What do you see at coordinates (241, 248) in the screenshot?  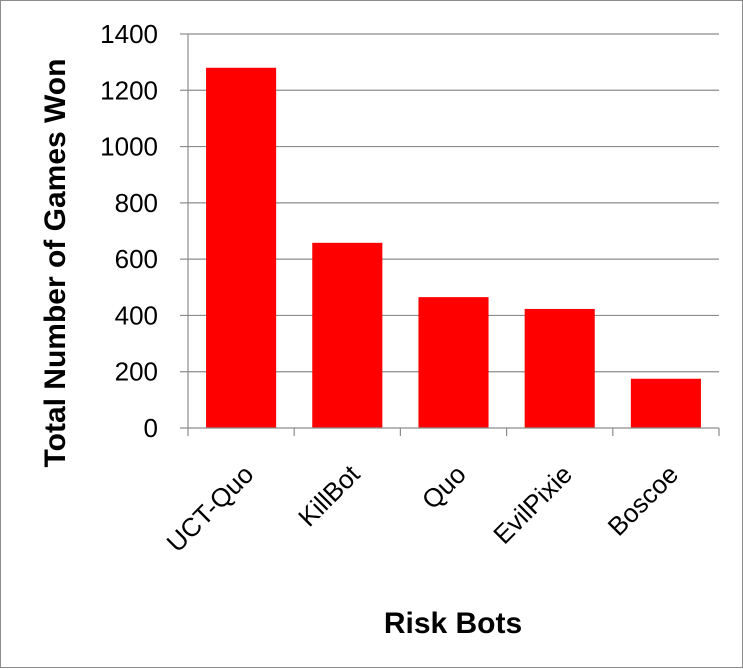 I see `bar-uct-quo` at bounding box center [241, 248].